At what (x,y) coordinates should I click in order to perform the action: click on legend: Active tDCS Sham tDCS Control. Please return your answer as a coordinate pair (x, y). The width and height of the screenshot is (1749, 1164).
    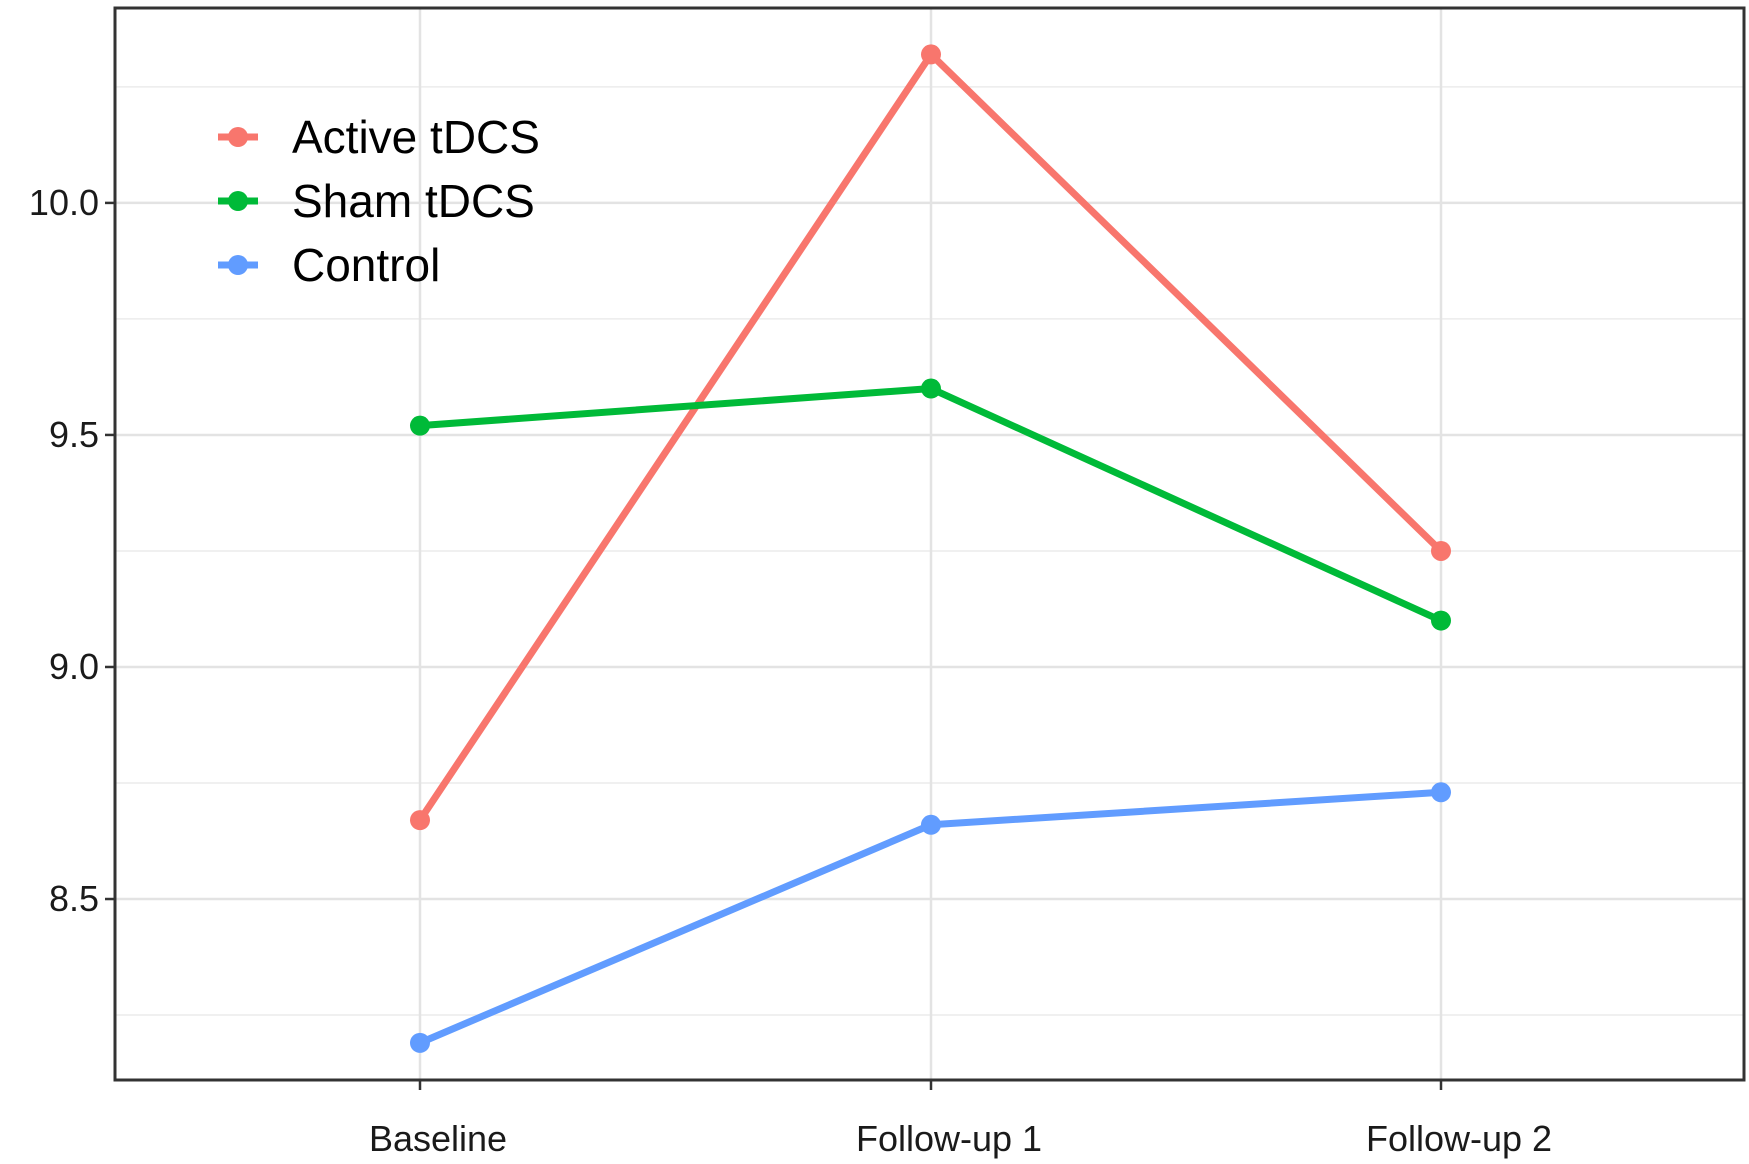
    Looking at the image, I should click on (379, 201).